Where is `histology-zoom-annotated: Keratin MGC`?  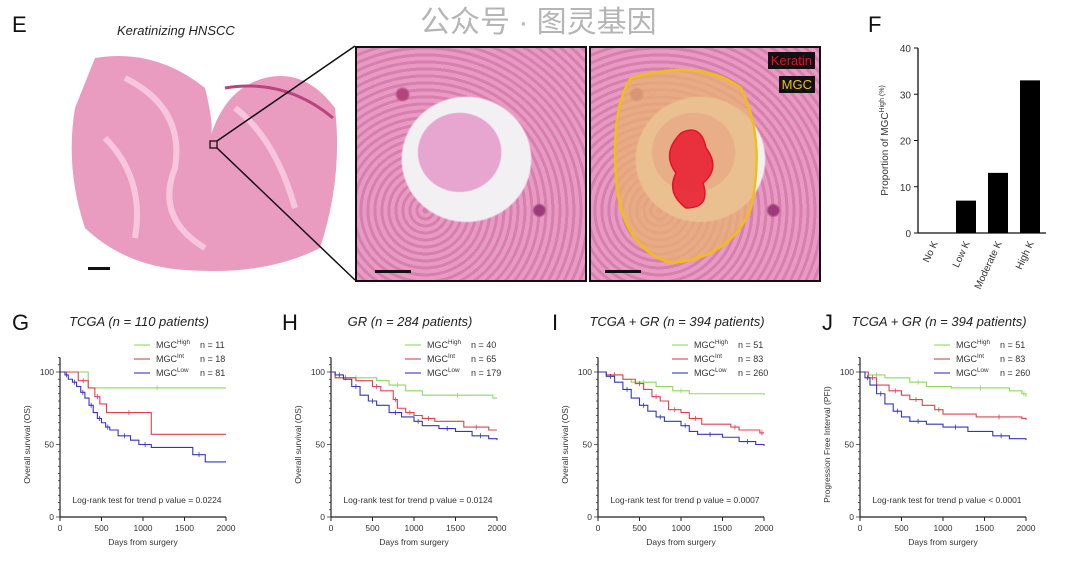
histology-zoom-annotated: Keratin MGC is located at coordinates (705, 164).